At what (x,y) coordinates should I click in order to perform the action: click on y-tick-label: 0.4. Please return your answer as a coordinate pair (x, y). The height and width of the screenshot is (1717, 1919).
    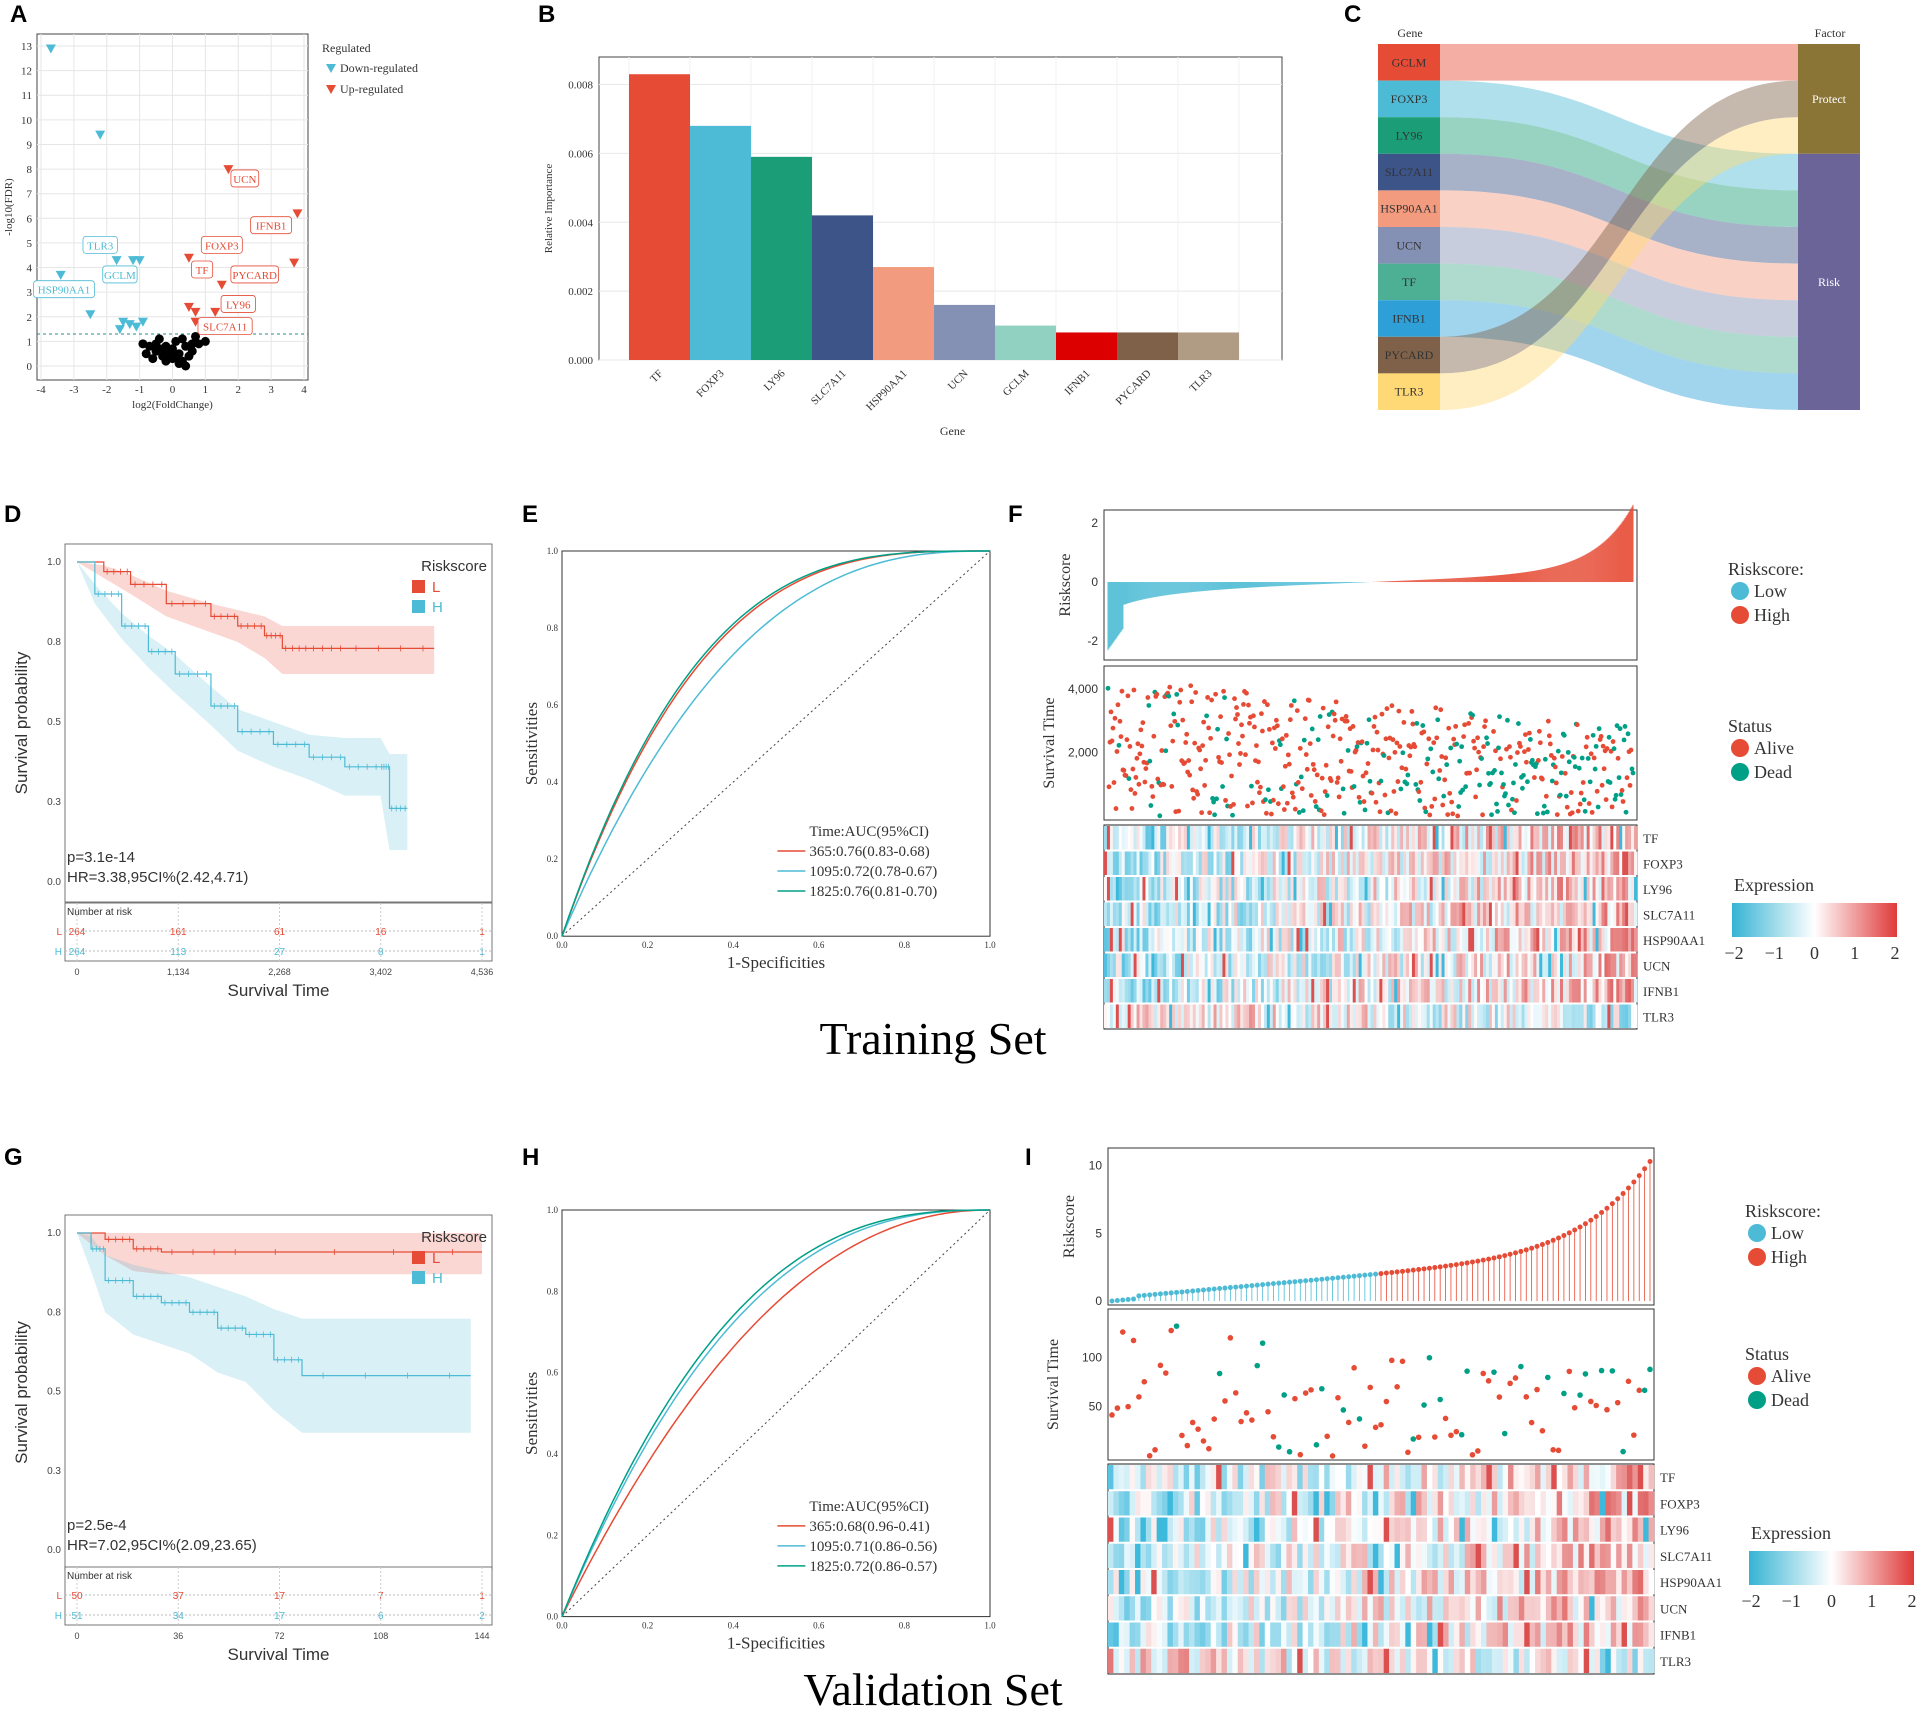
    Looking at the image, I should click on (553, 782).